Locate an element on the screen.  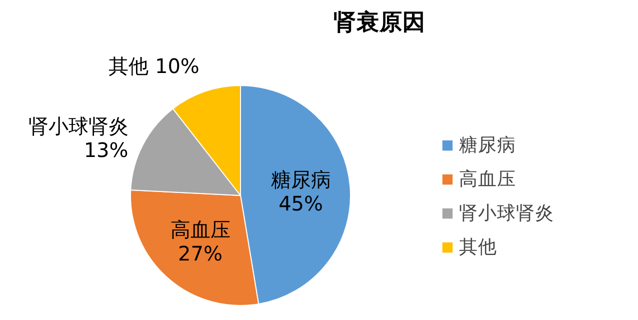
slice-label: 高血压 is located at coordinates (200, 230).